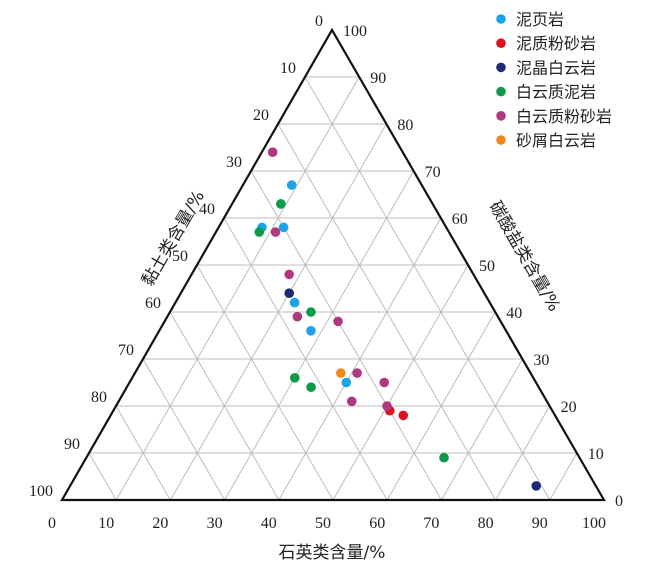  What do you see at coordinates (207, 209) in the screenshot?
I see `left-tick-label: 40` at bounding box center [207, 209].